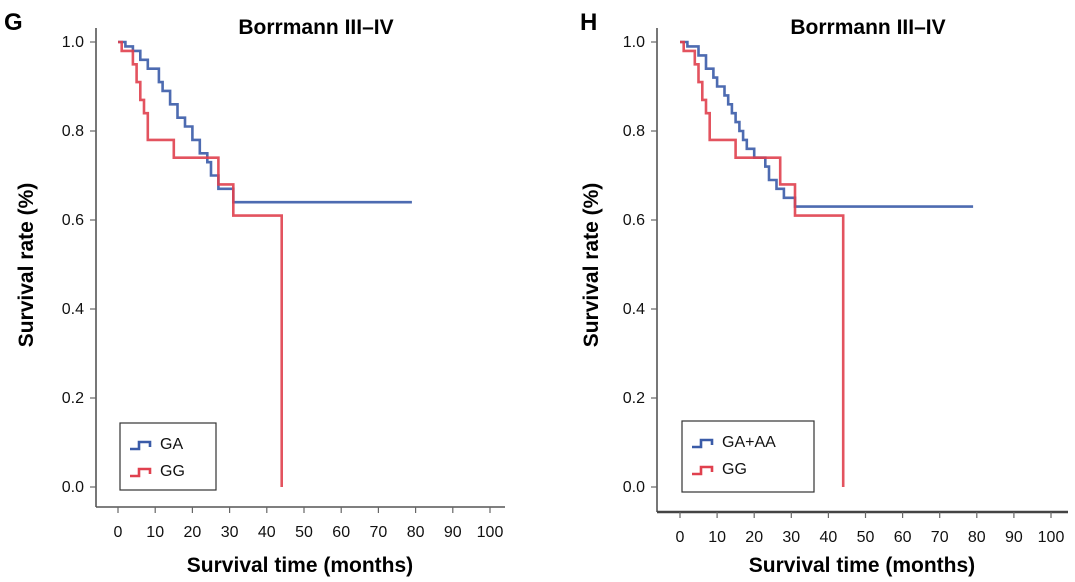  What do you see at coordinates (827, 124) in the screenshot?
I see `survival-curve-ga-aa` at bounding box center [827, 124].